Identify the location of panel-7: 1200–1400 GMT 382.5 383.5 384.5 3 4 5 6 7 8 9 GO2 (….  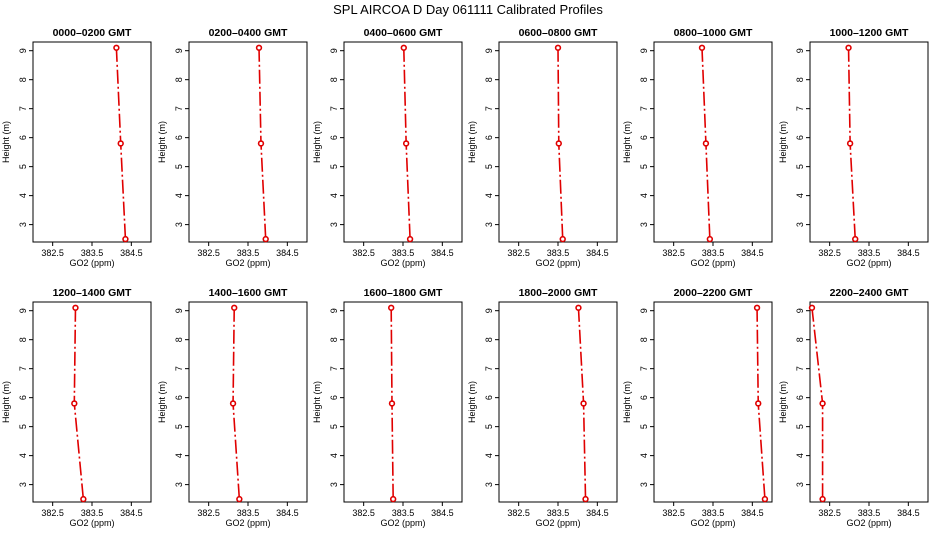
(76, 407).